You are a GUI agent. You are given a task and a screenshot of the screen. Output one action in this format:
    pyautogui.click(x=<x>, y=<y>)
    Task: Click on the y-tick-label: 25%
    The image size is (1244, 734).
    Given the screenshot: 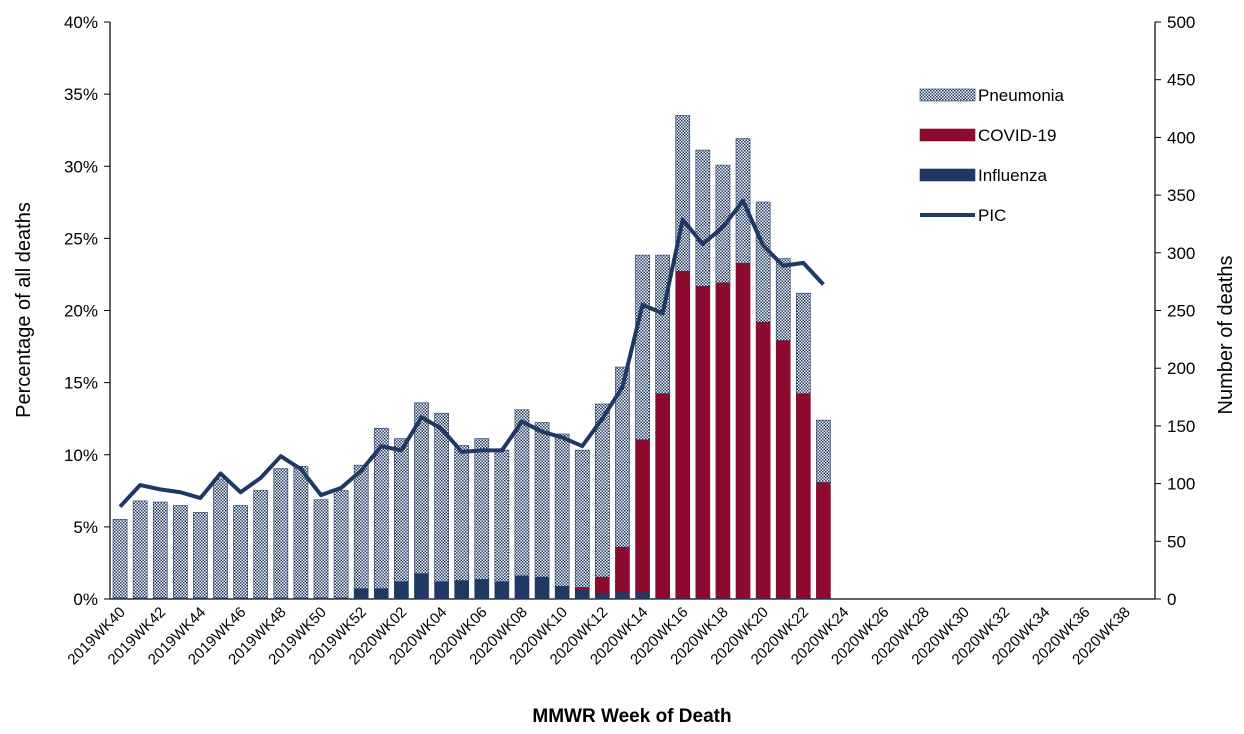 What is the action you would take?
    pyautogui.click(x=81, y=238)
    